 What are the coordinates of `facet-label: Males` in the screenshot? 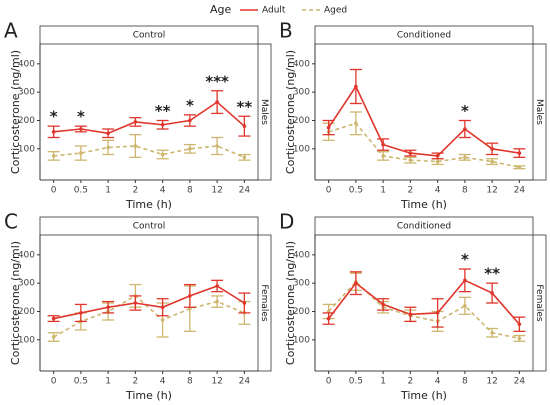 It's located at (539, 112).